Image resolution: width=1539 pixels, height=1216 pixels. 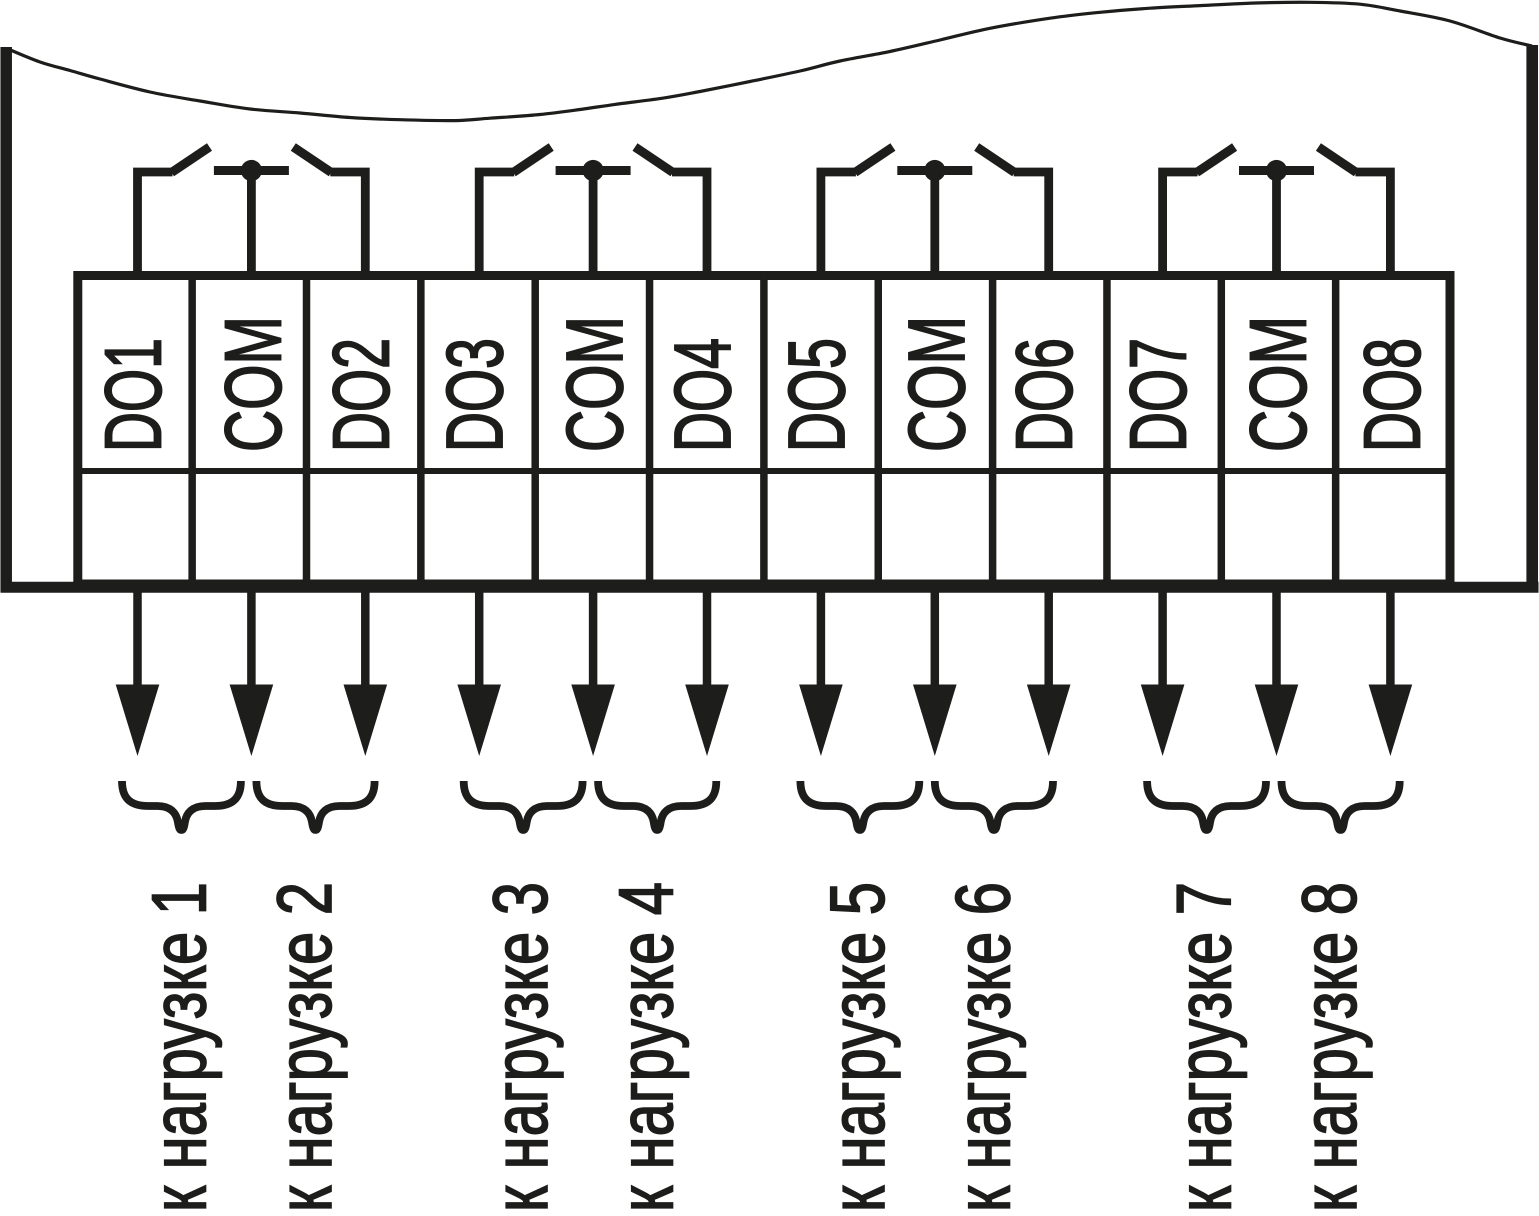 What do you see at coordinates (1205, 1047) in the screenshot?
I see `svg-text: к нагрузке 7` at bounding box center [1205, 1047].